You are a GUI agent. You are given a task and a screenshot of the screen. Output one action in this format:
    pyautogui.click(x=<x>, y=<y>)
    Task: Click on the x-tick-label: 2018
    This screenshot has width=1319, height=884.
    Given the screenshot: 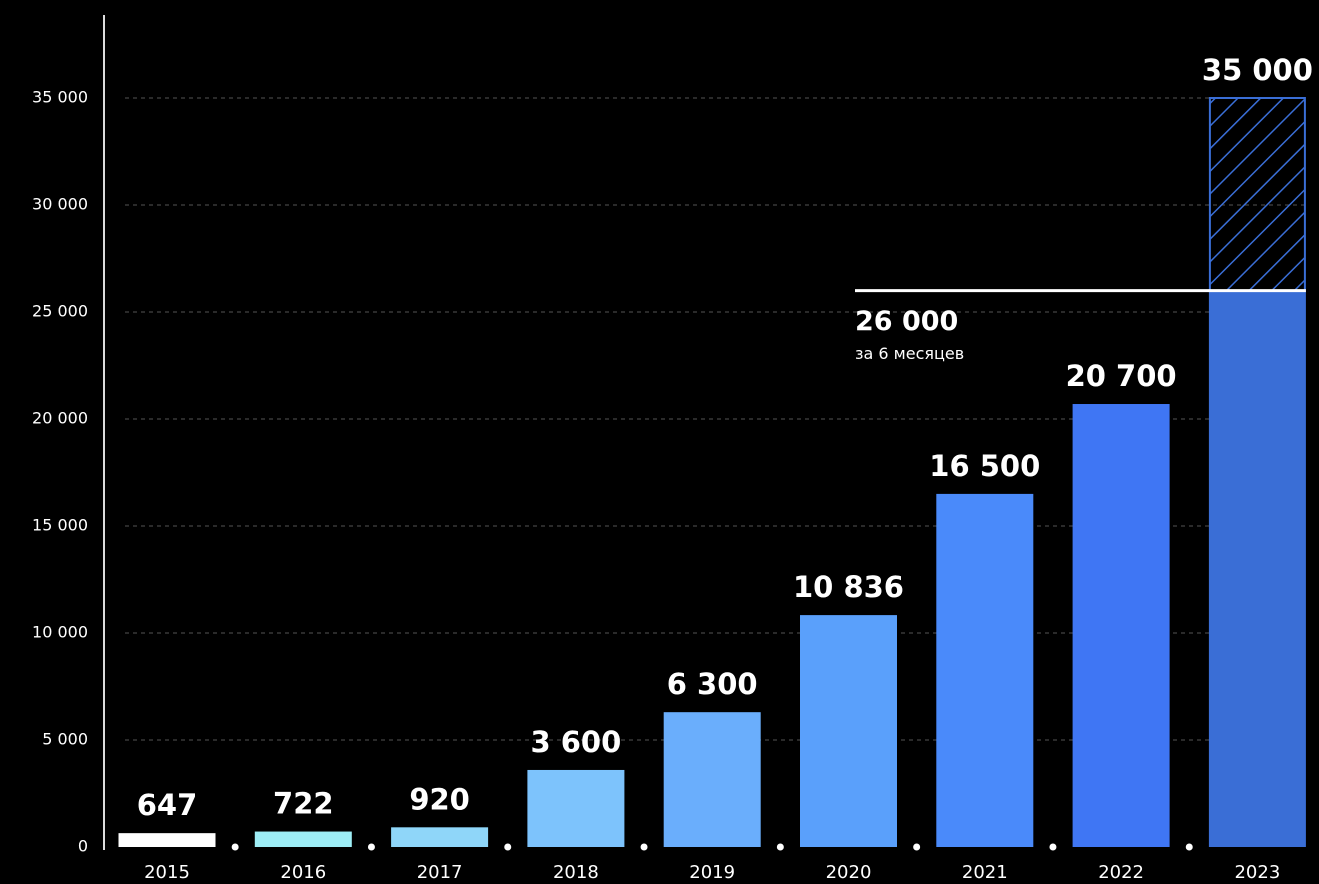 What is the action you would take?
    pyautogui.click(x=576, y=872)
    